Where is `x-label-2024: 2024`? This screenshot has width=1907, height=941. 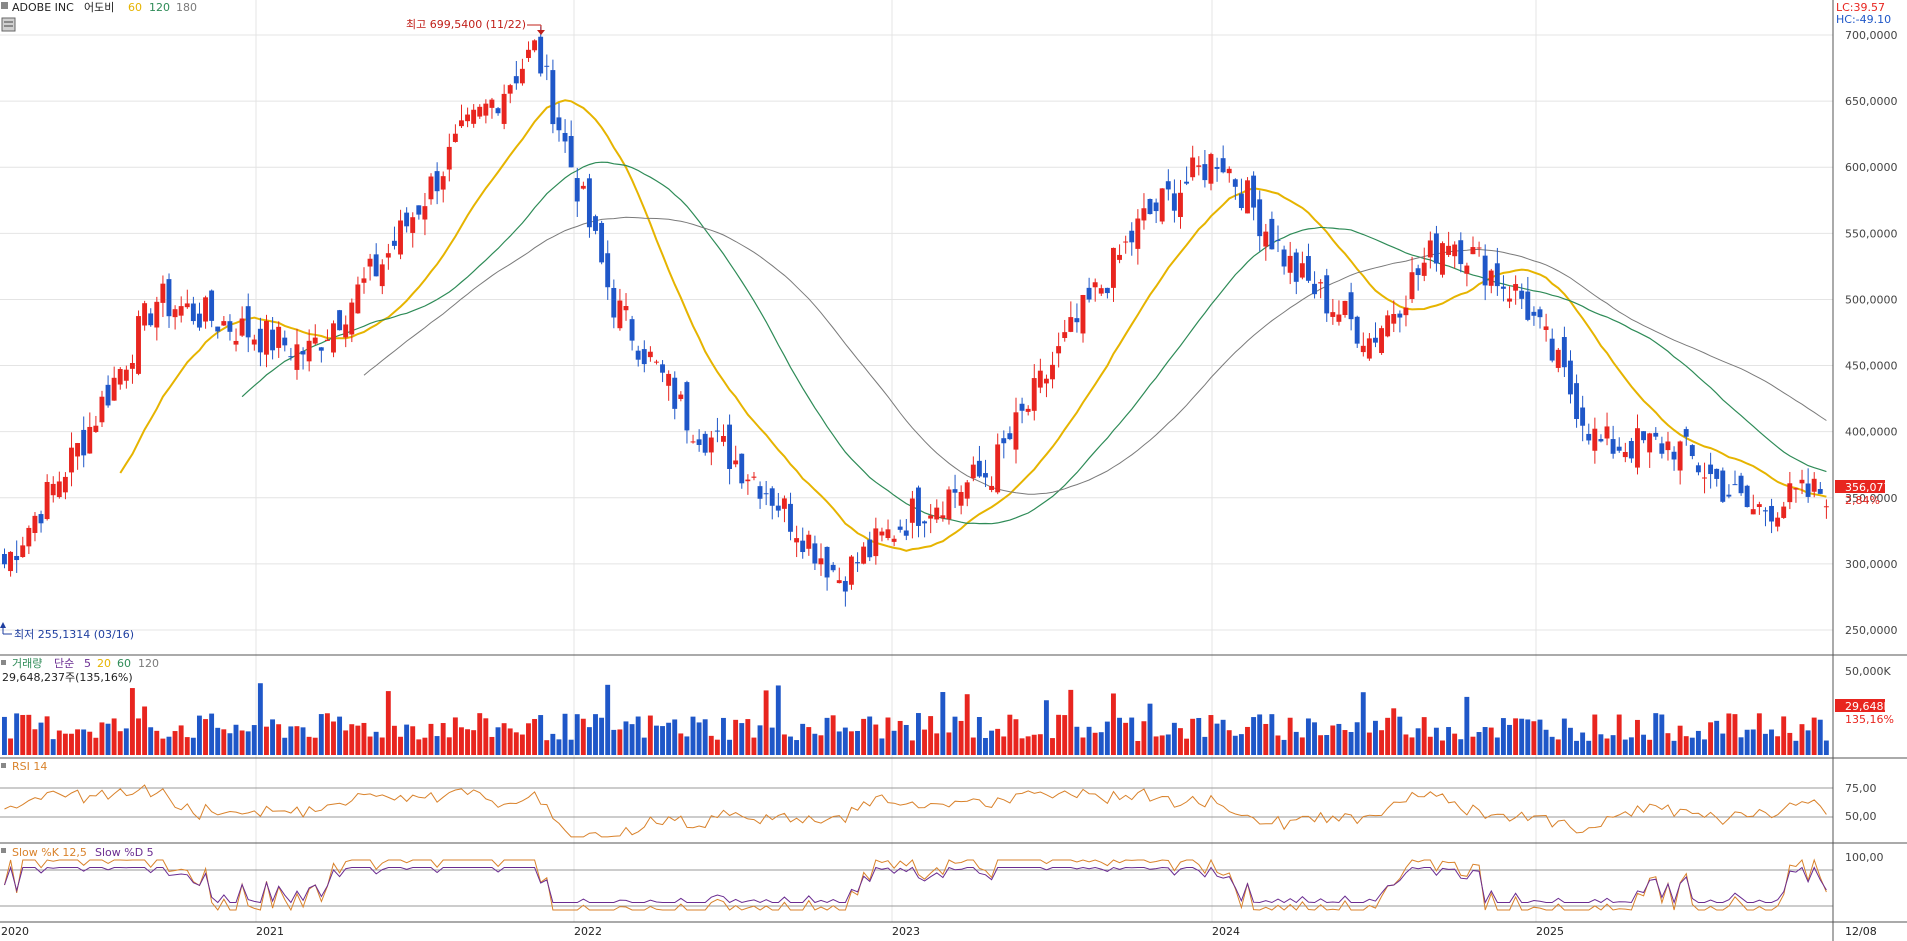
x-label-2024: 2024 is located at coordinates (1226, 931).